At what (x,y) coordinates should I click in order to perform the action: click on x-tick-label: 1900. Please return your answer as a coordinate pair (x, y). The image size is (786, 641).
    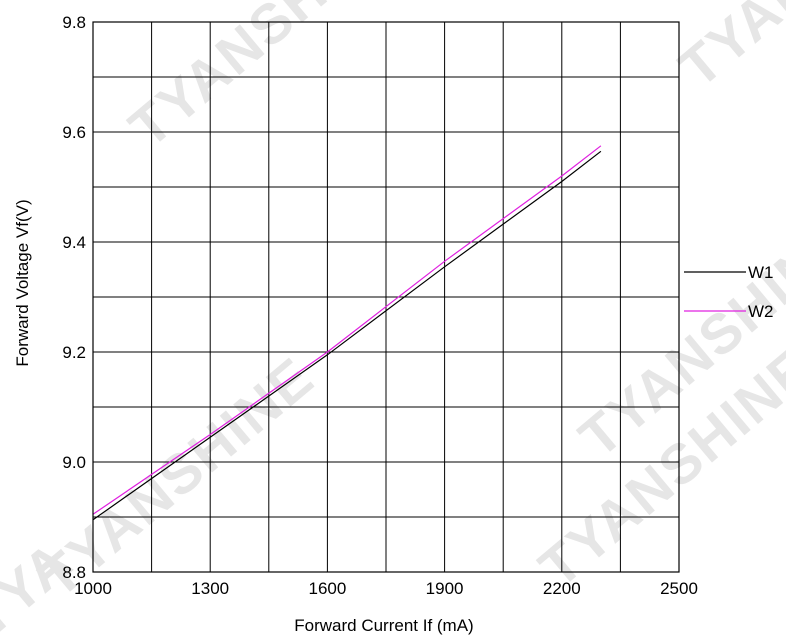
    Looking at the image, I should click on (445, 588).